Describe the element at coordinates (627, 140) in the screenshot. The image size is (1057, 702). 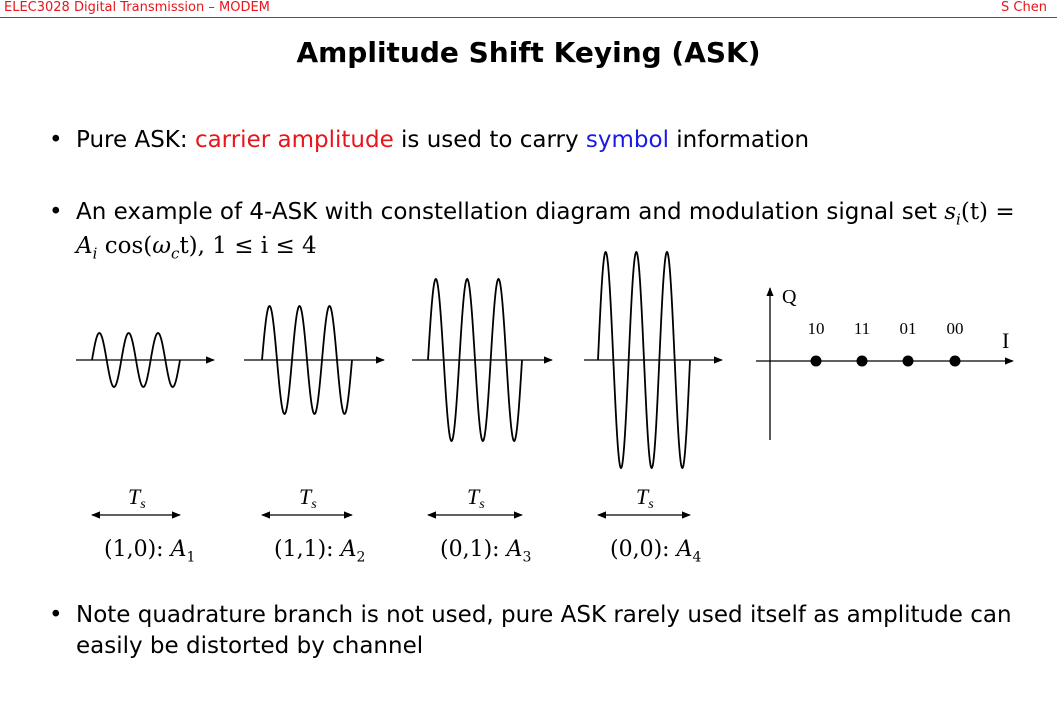
I see `b1-blue: symbol` at that location.